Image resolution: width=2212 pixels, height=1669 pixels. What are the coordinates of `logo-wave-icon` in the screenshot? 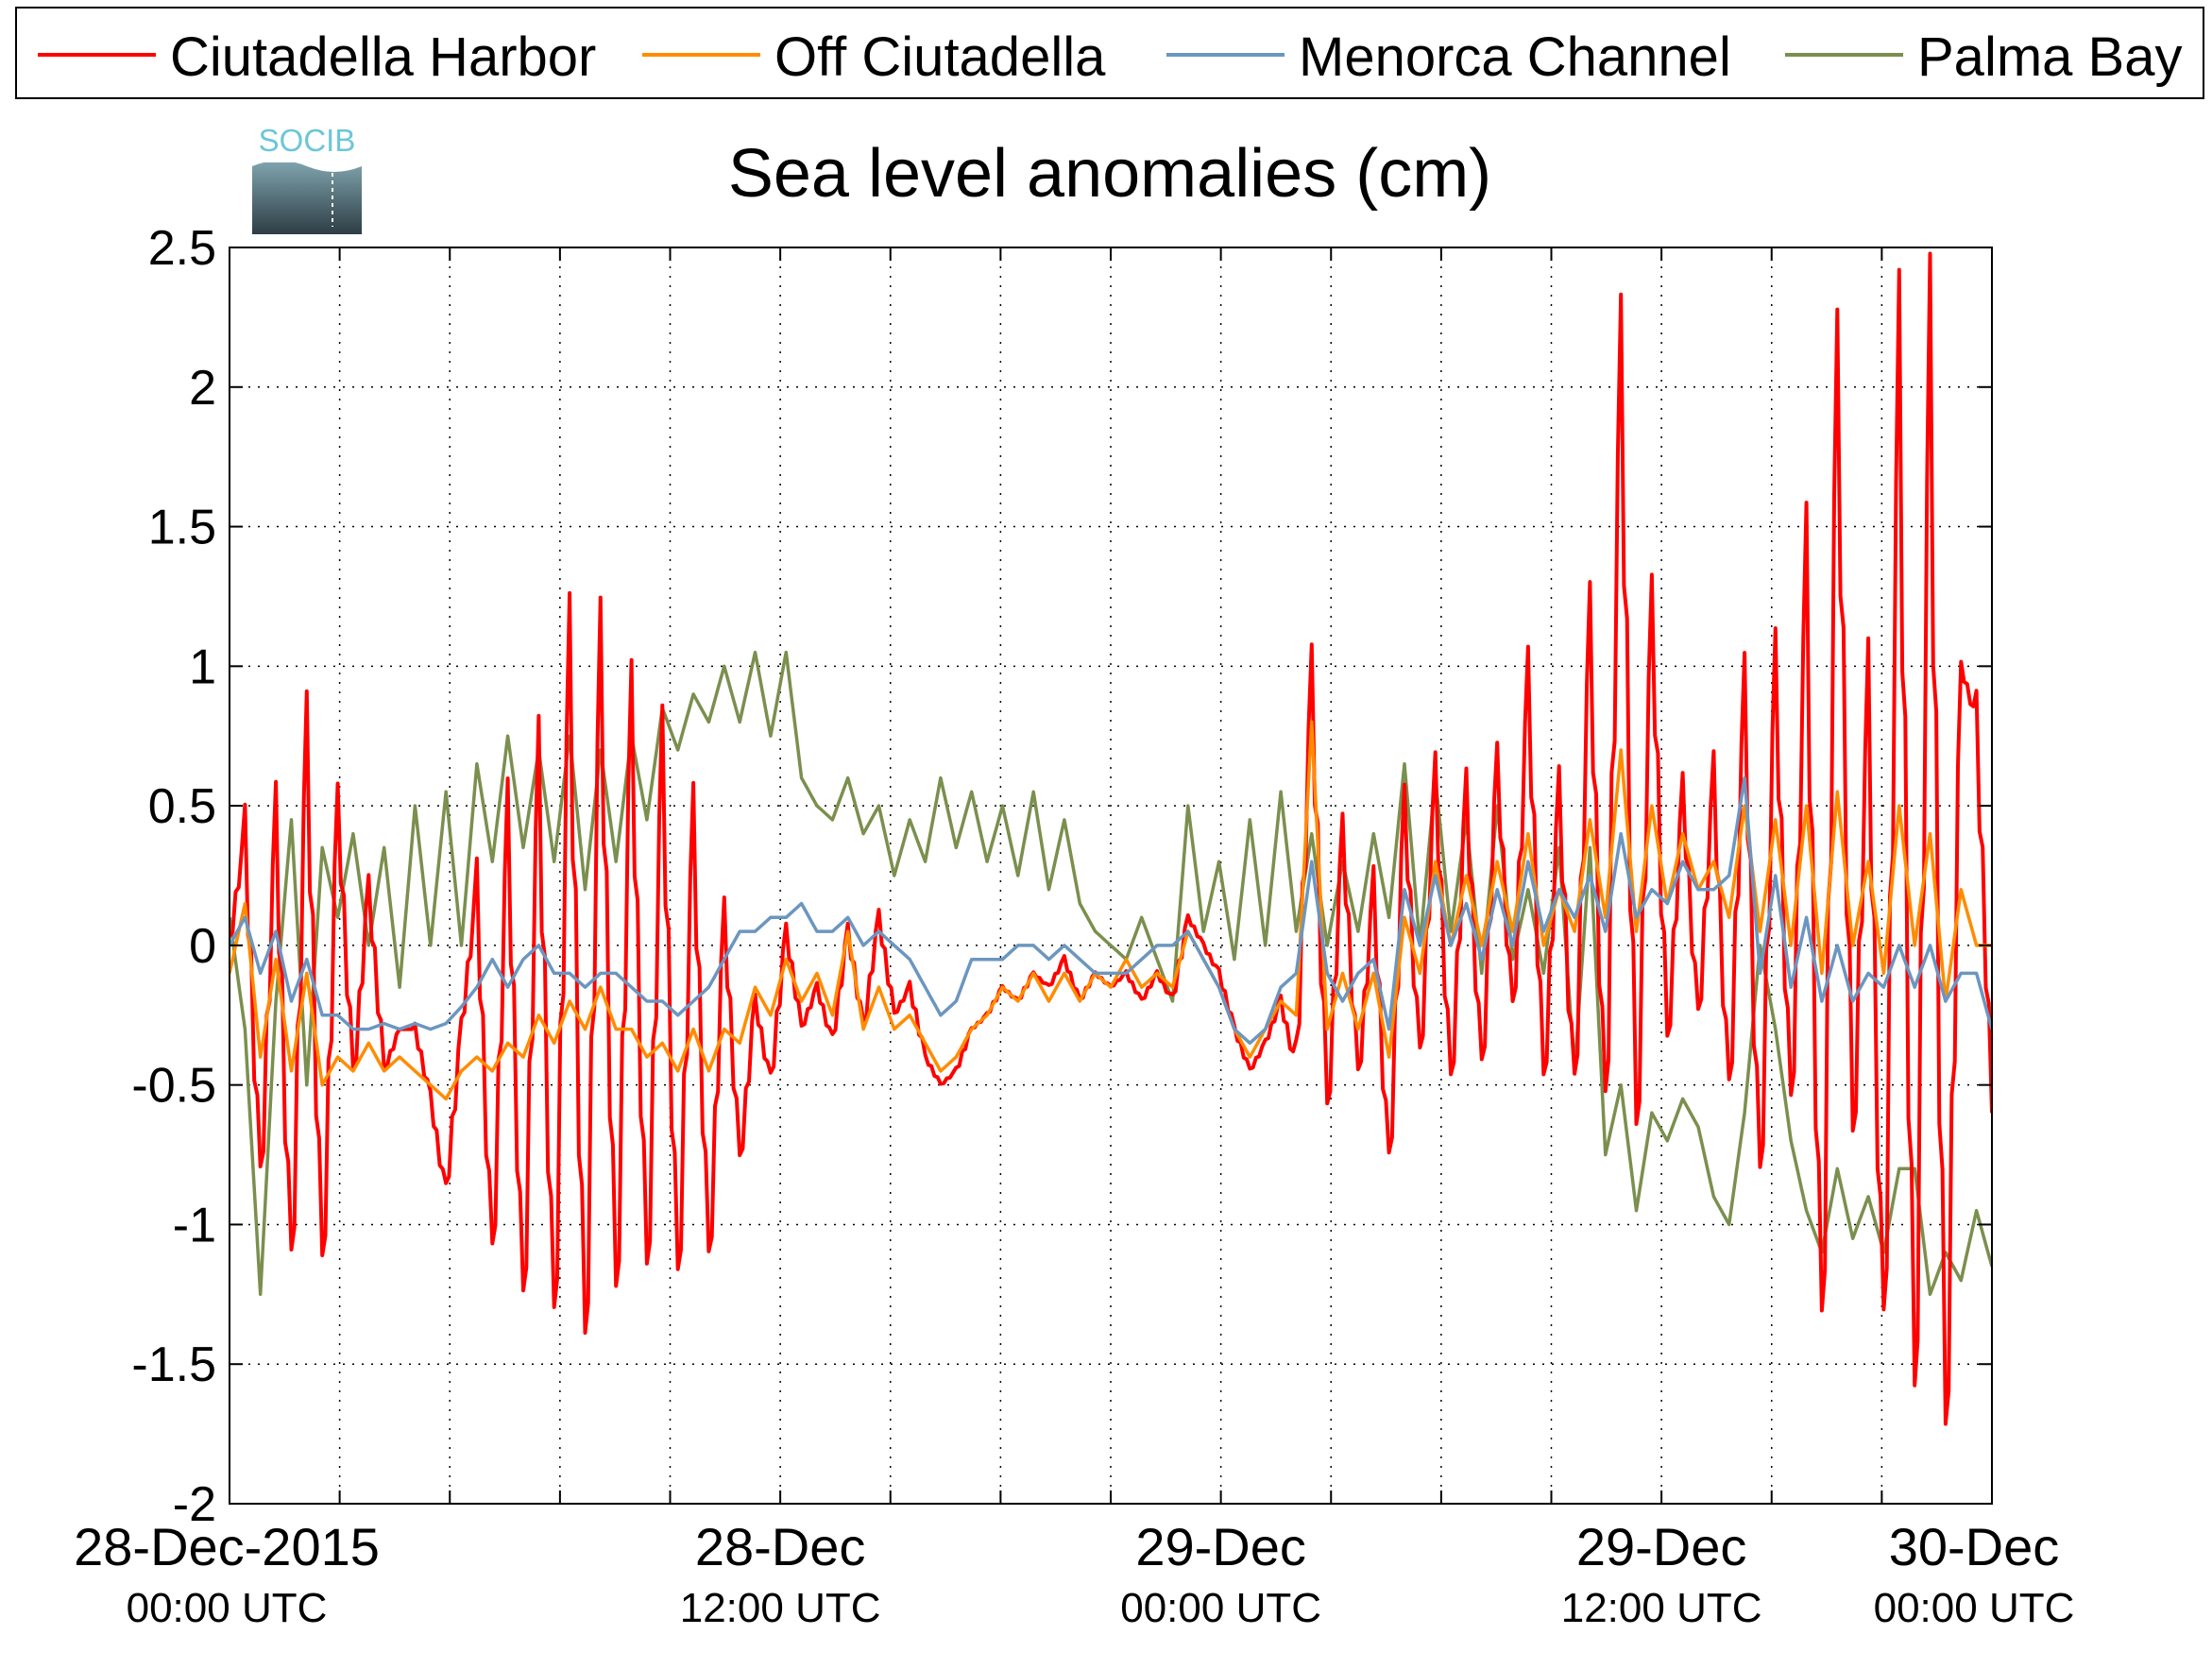 It's located at (307, 167).